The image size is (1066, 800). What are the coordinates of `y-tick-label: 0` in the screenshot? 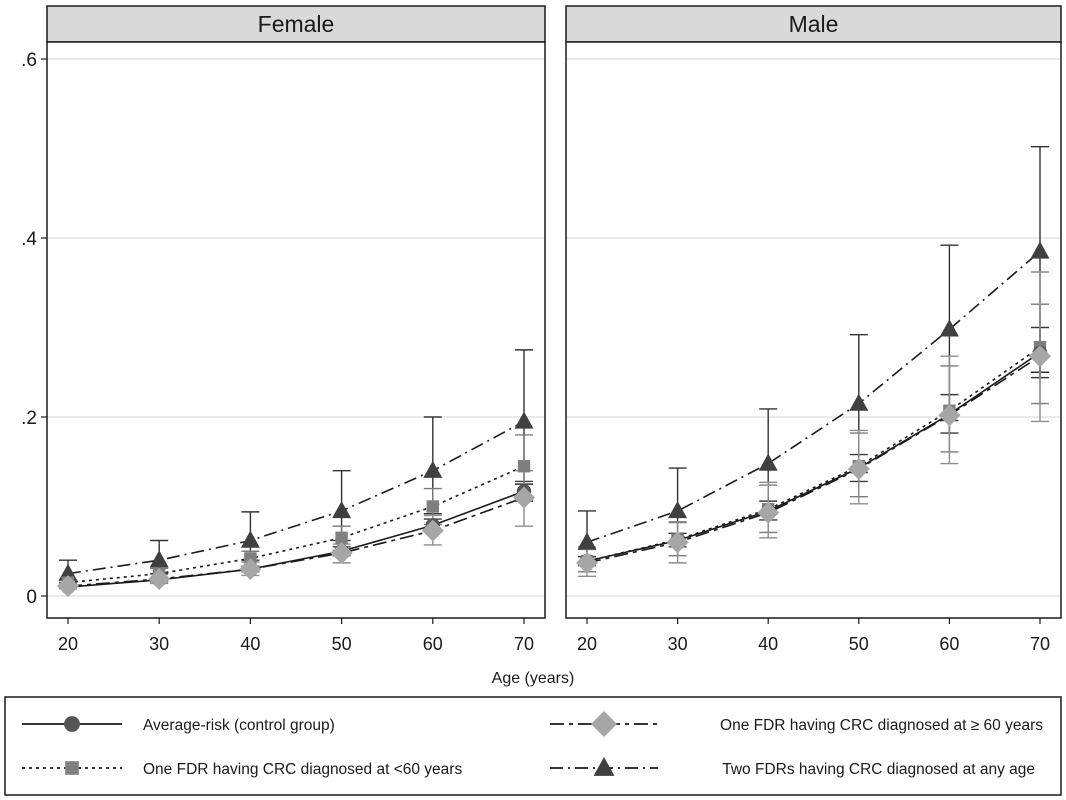 It's located at (31, 597).